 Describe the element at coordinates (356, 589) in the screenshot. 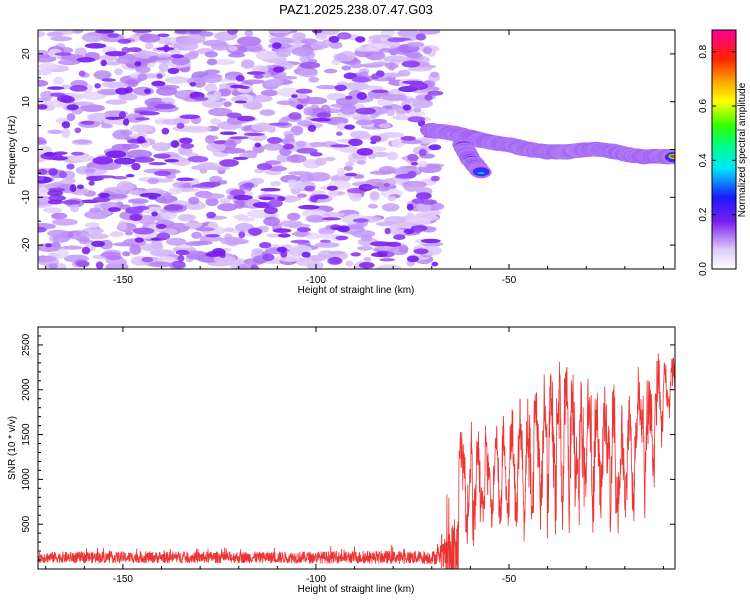

I see `snr-x-axis-label: Height of straight line (km)` at that location.